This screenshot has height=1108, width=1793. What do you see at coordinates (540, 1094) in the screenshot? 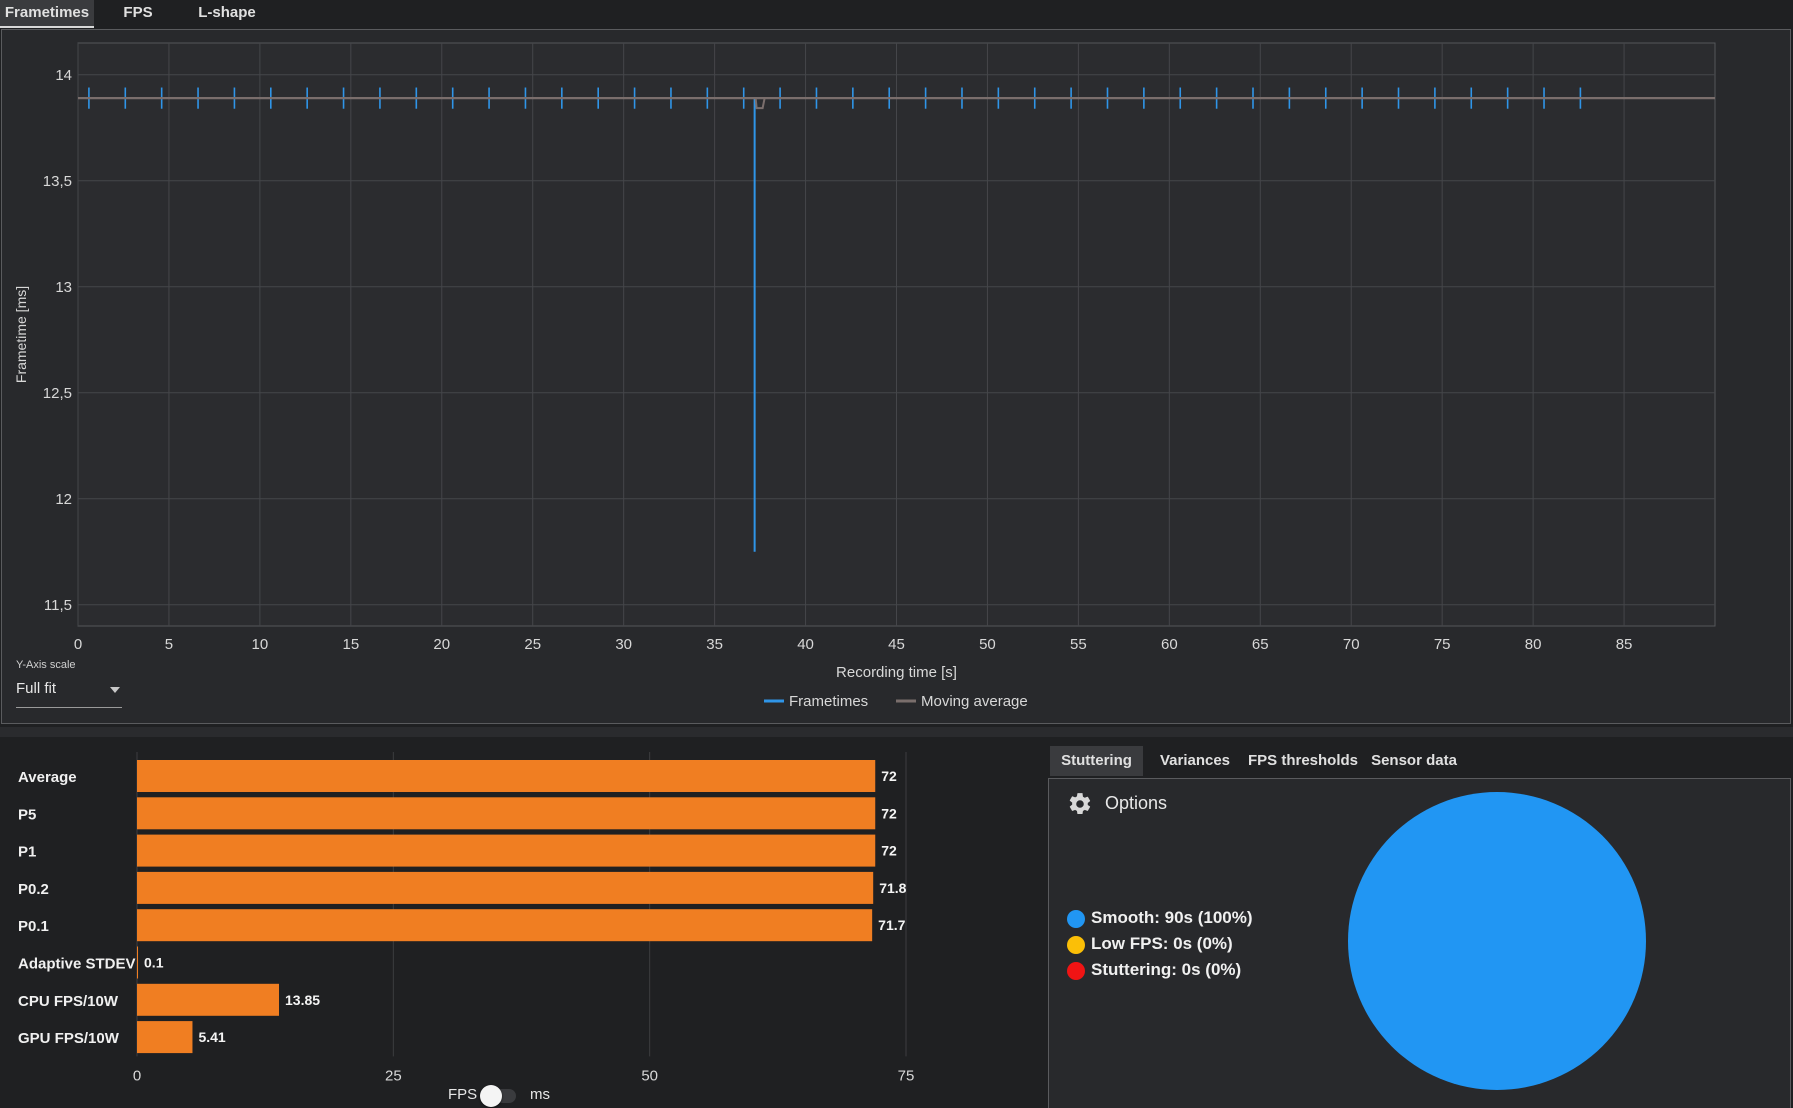
I see `toggle-label-ms: ms` at bounding box center [540, 1094].